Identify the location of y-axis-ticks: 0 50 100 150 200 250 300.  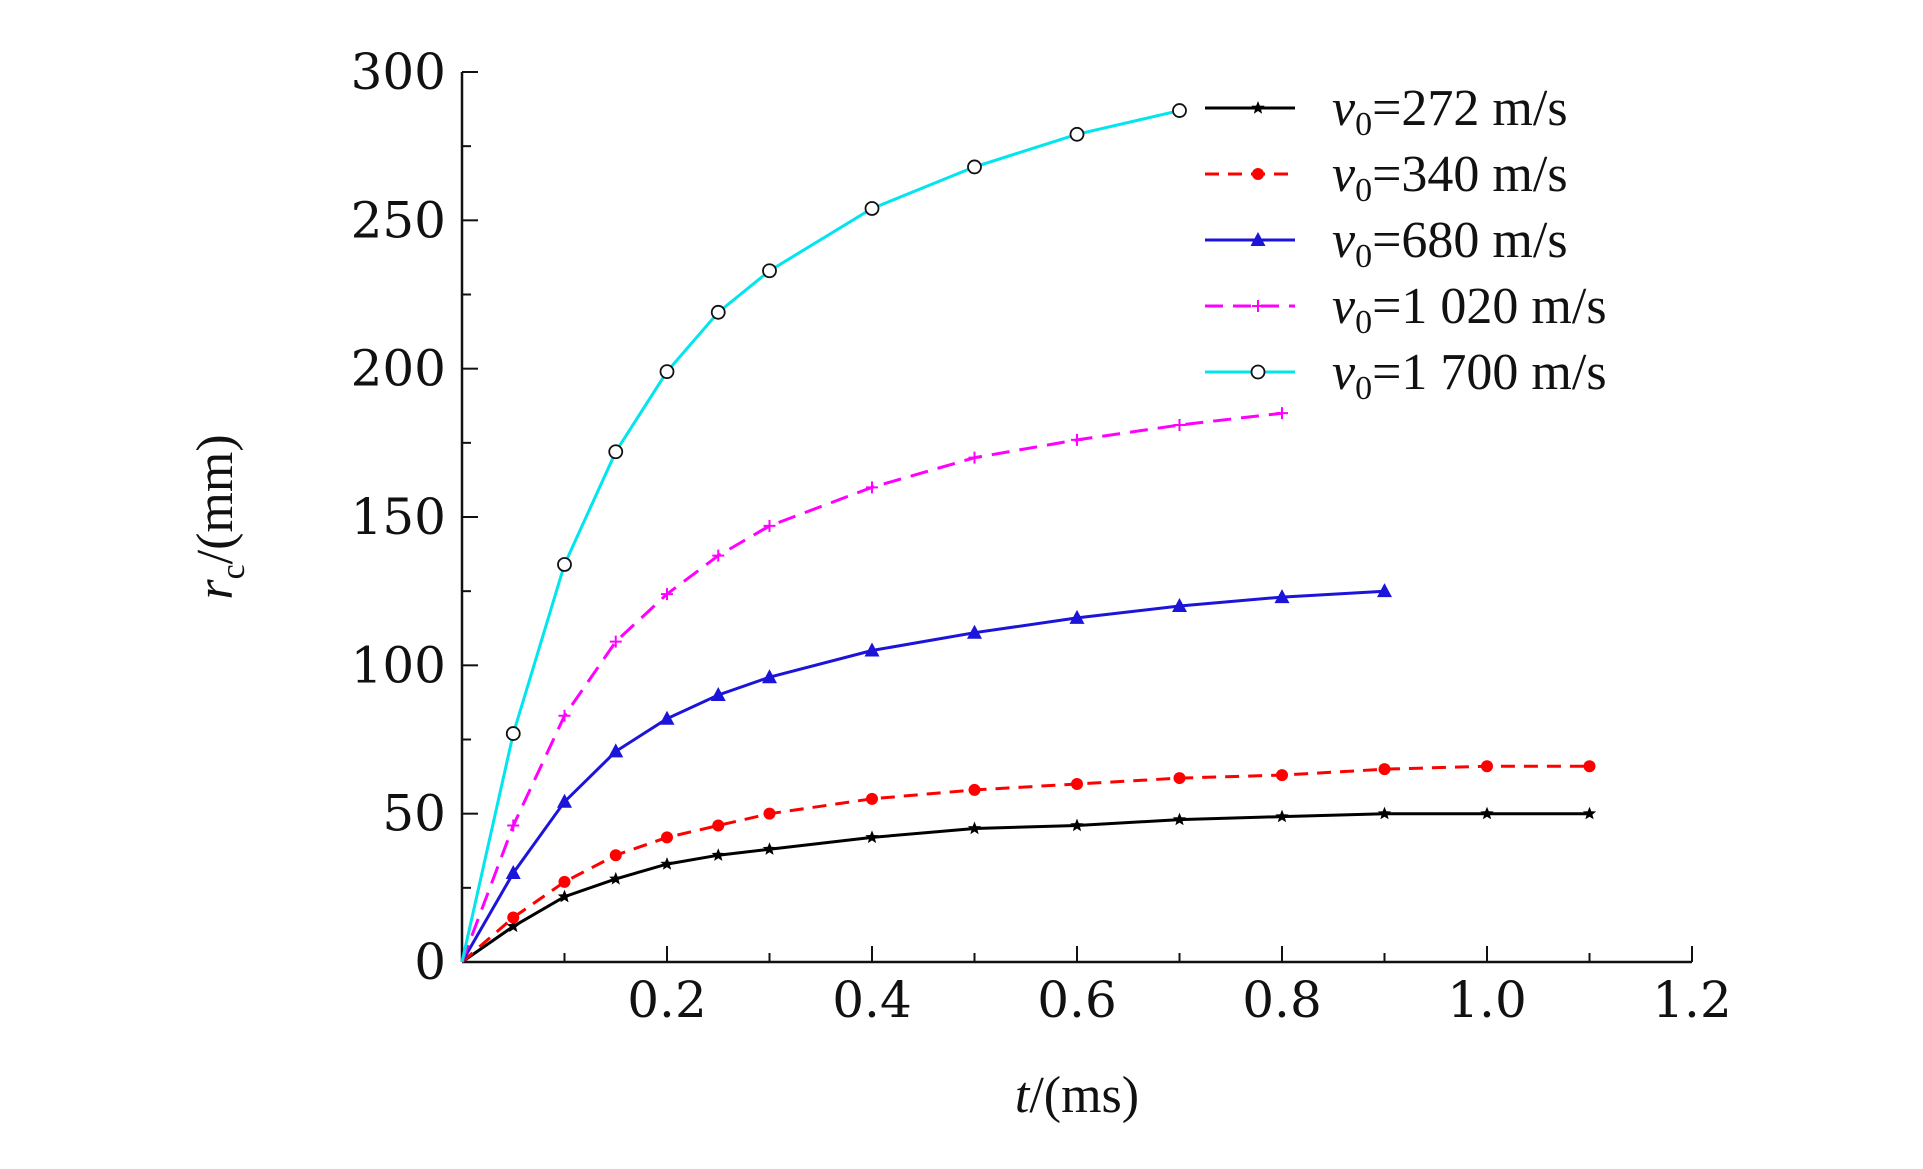
(414, 517).